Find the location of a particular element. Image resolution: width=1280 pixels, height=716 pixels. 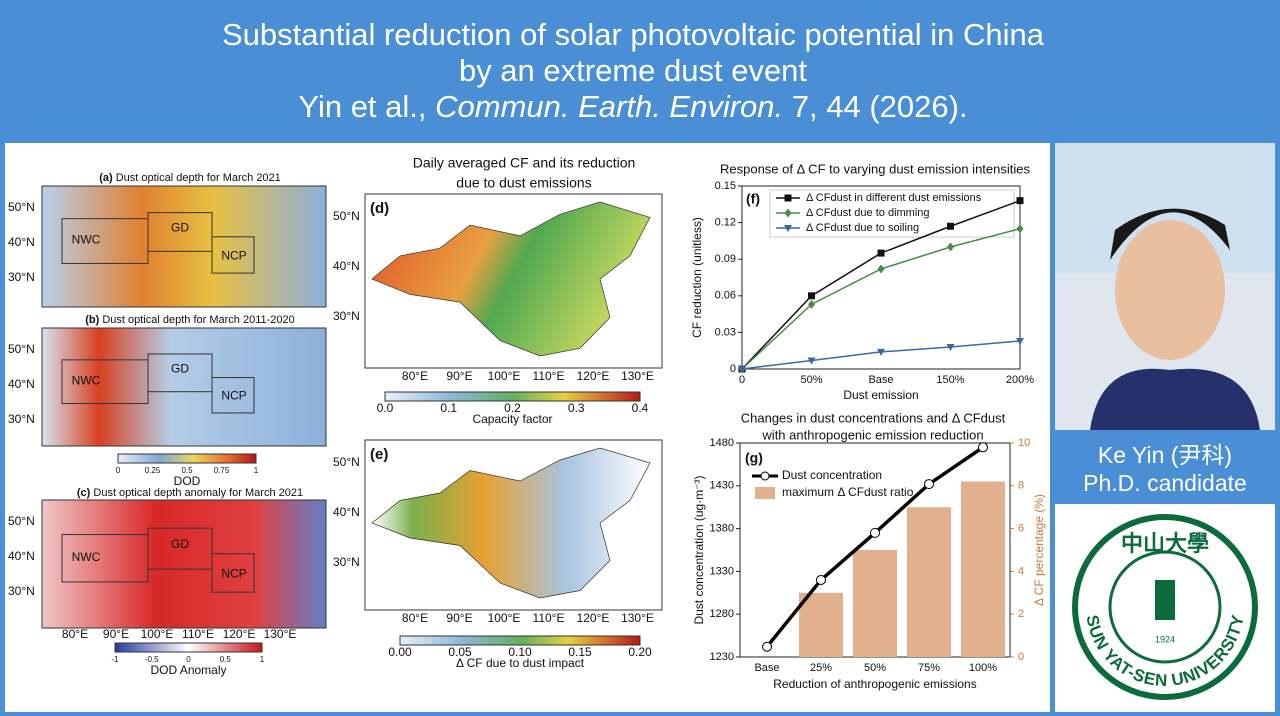

x-tick-label: 100% is located at coordinates (983, 668).